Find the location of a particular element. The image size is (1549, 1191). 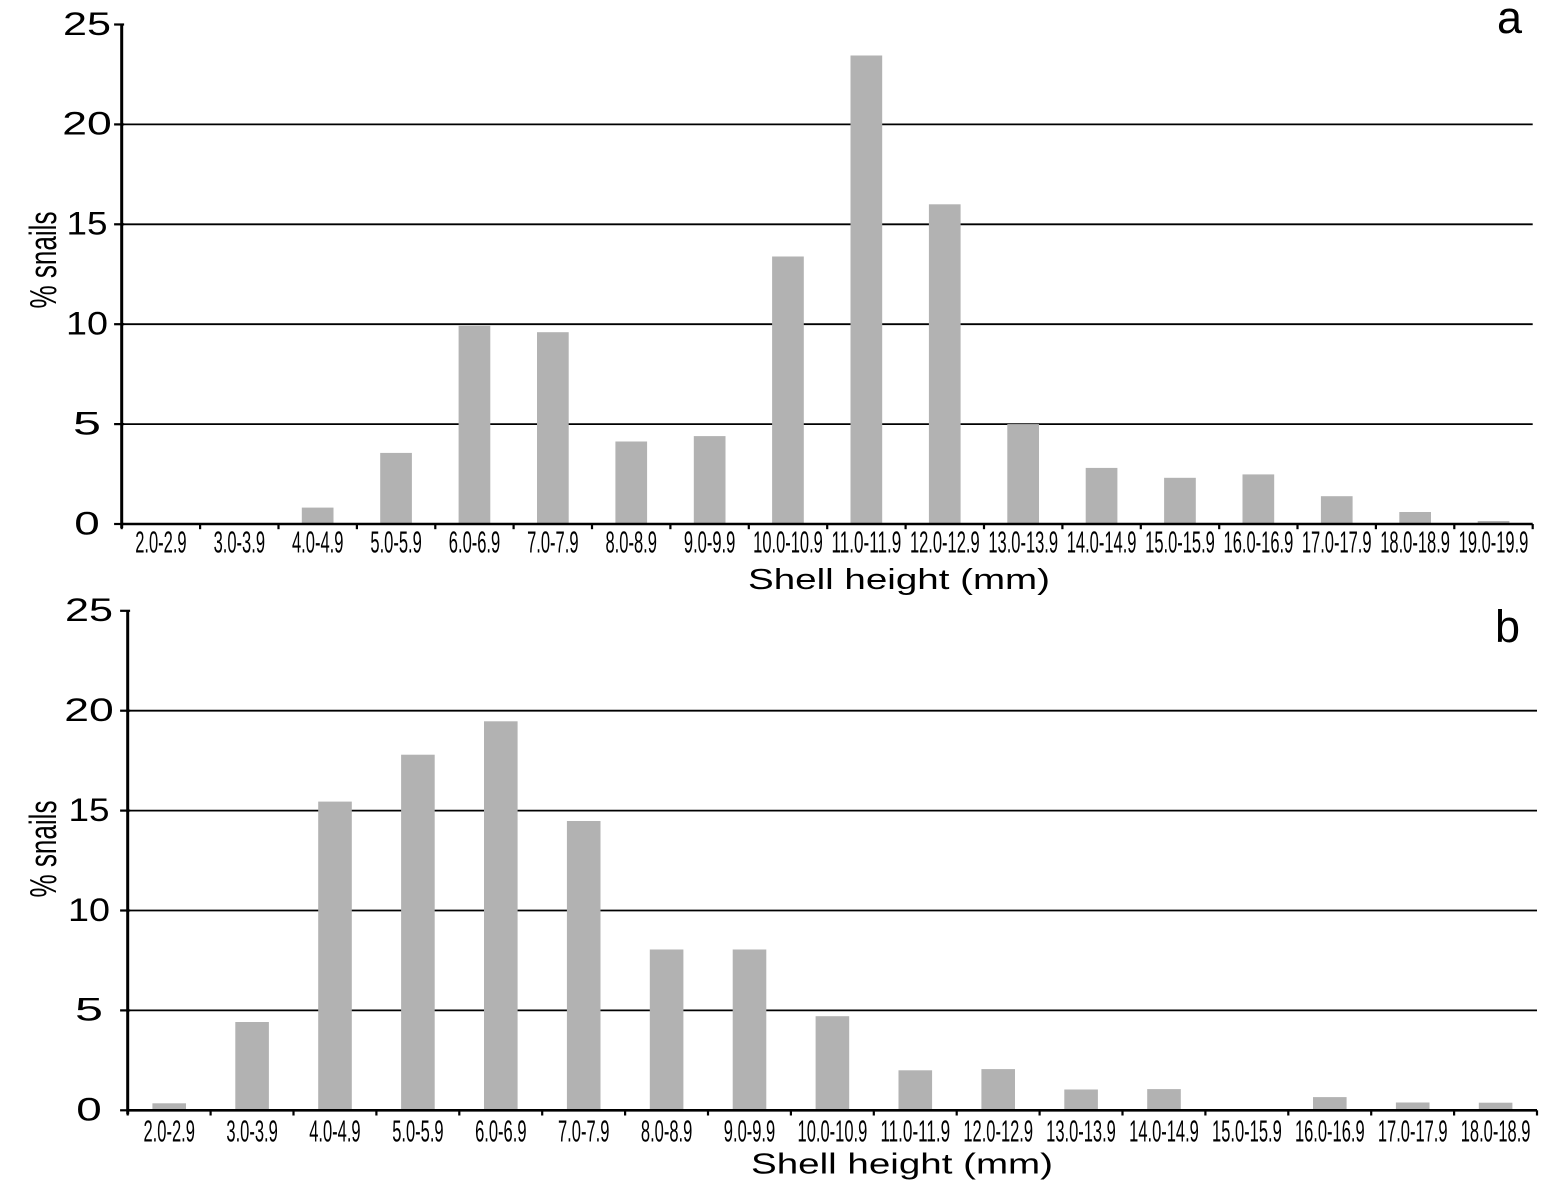

svg-text: a is located at coordinates (1510, 21).